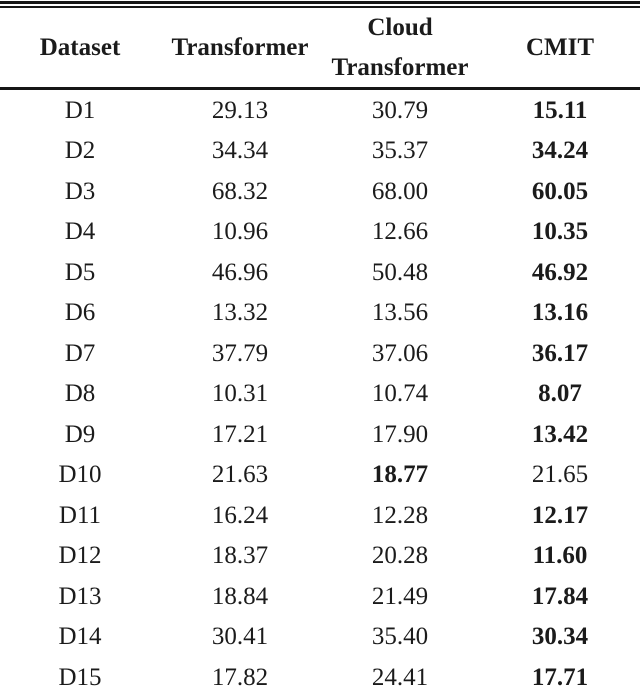 This screenshot has width=640, height=687. I want to click on cloud-transformer-value-cell: 13.56, so click(400, 313).